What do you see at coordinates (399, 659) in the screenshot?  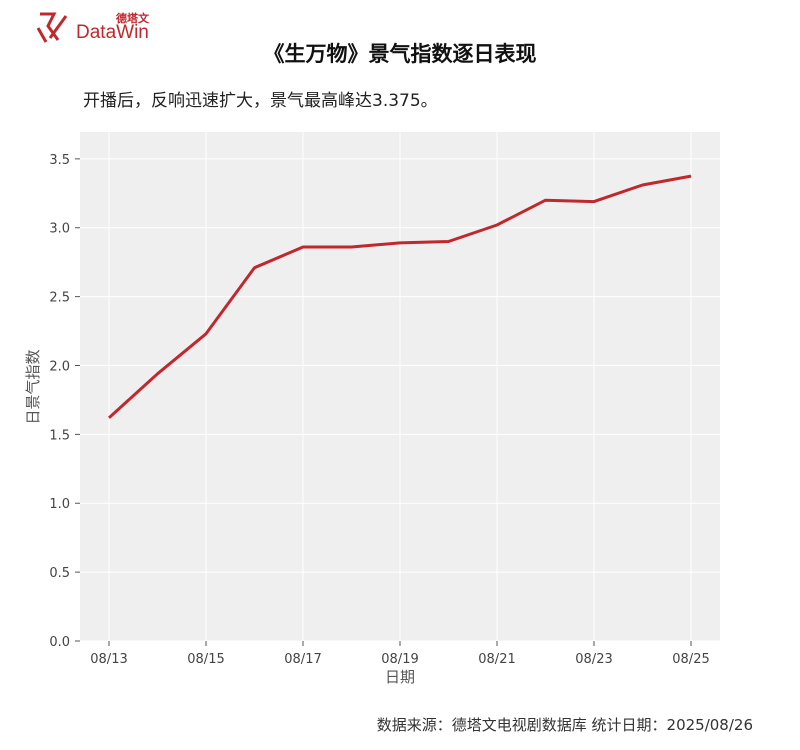 I see `x-tick-label: 08/19` at bounding box center [399, 659].